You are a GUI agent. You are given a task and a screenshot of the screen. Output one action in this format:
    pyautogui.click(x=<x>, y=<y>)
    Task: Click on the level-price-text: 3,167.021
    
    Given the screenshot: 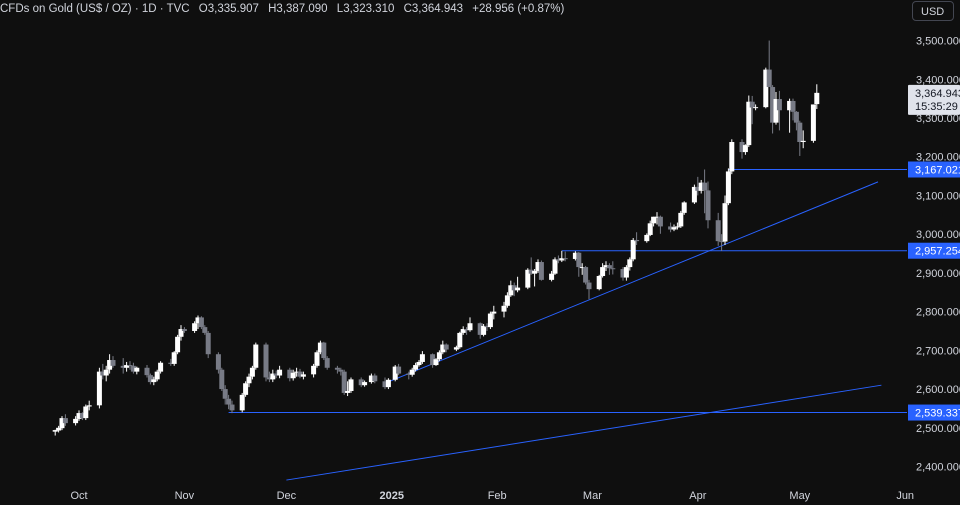 What is the action you would take?
    pyautogui.click(x=937, y=170)
    